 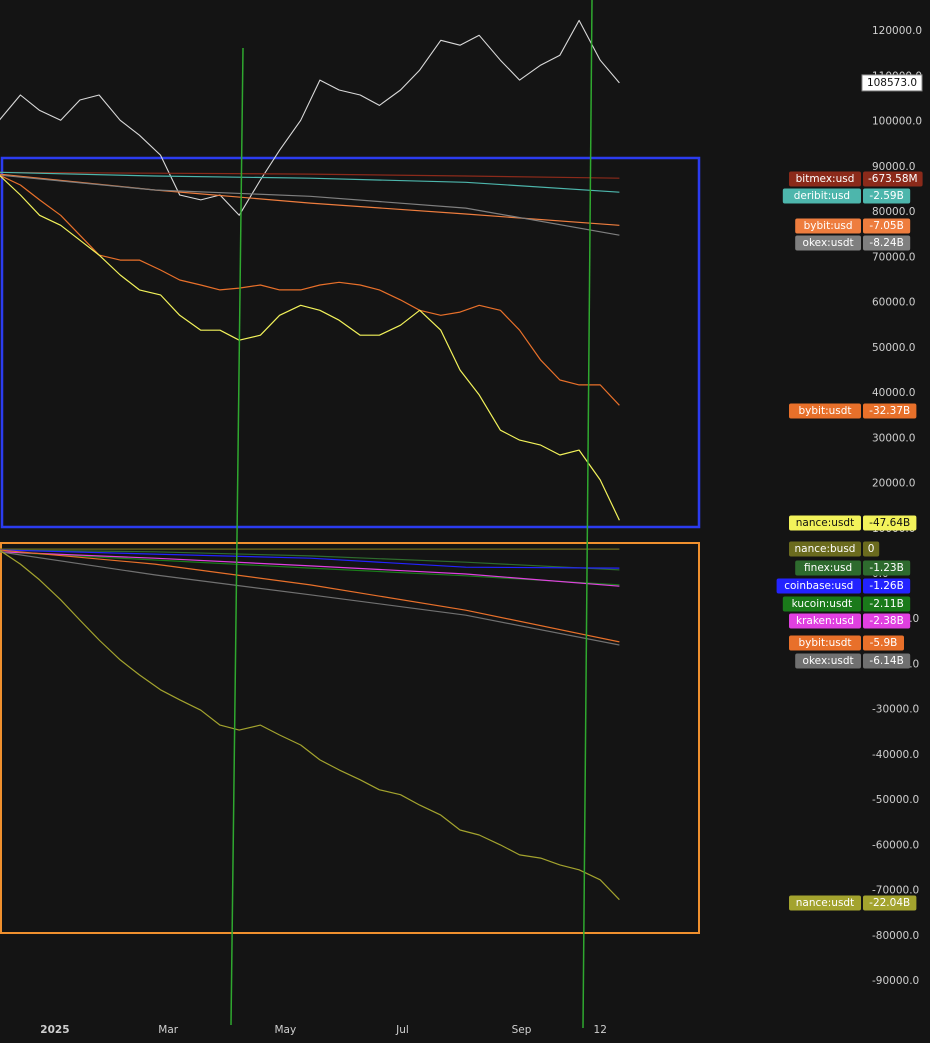 I want to click on y-tick-label: -80000.0, so click(x=895, y=936).